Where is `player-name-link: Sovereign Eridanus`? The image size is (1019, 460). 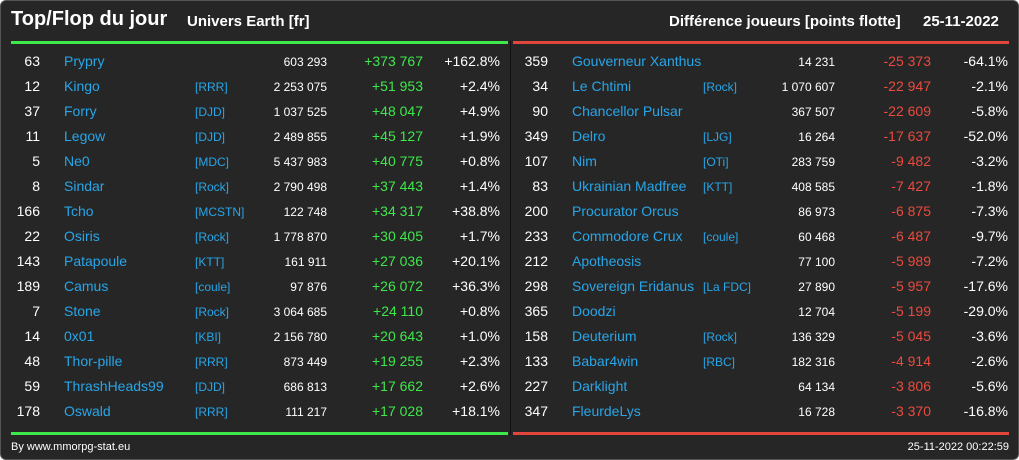
player-name-link: Sovereign Eridanus is located at coordinates (633, 286).